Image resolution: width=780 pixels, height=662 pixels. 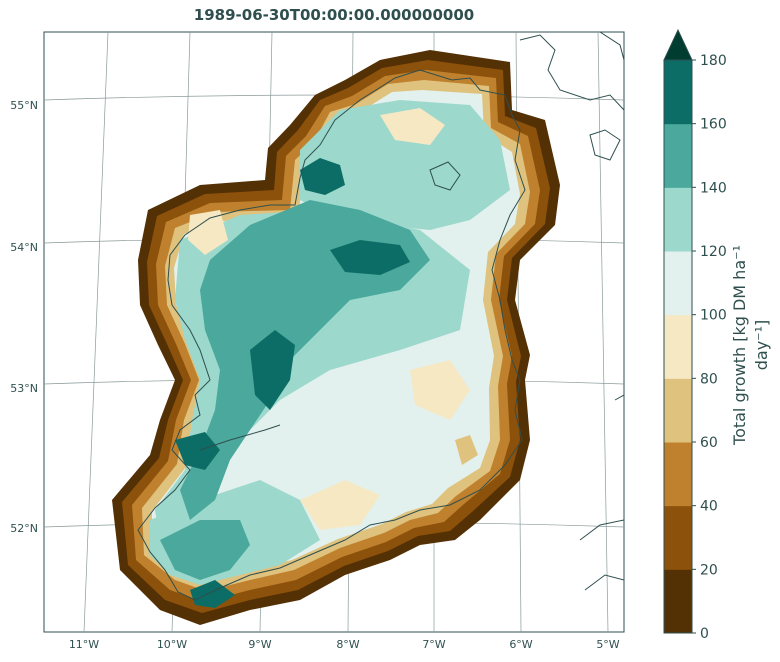 I want to click on lat-tick-label: 55°N, so click(x=24, y=105).